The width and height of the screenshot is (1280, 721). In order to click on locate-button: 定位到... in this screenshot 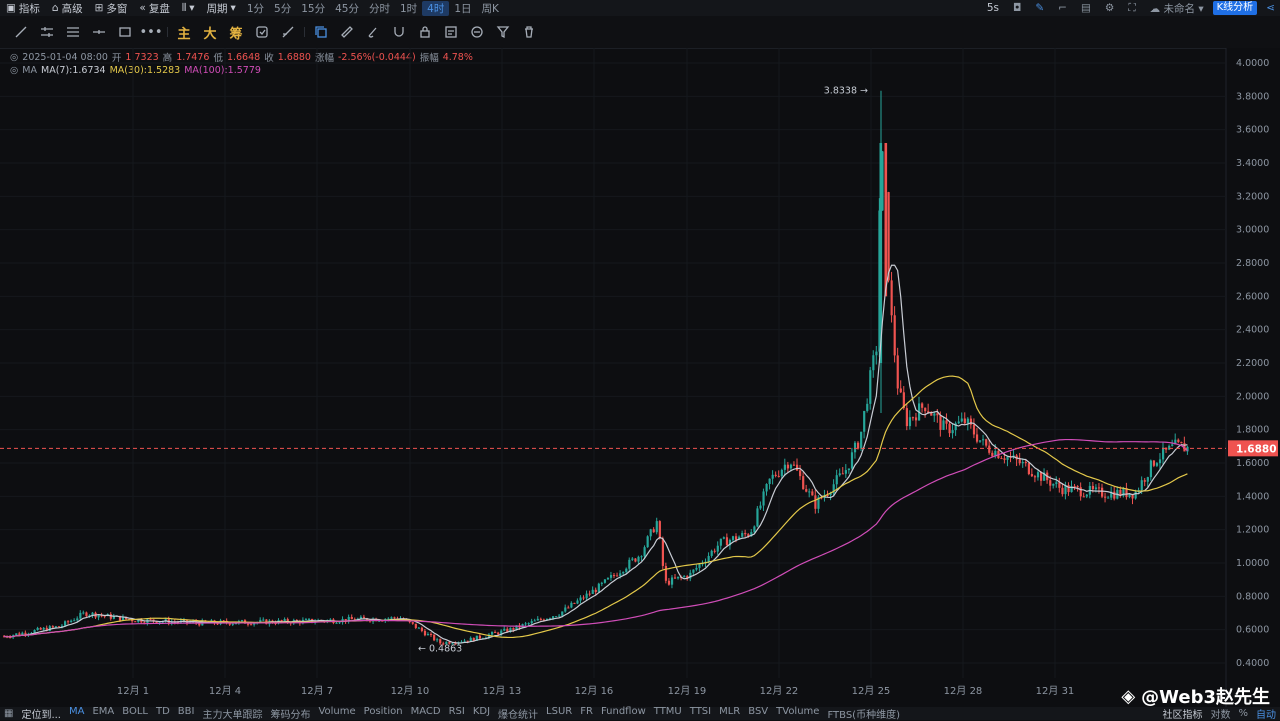, I will do `click(41, 715)`.